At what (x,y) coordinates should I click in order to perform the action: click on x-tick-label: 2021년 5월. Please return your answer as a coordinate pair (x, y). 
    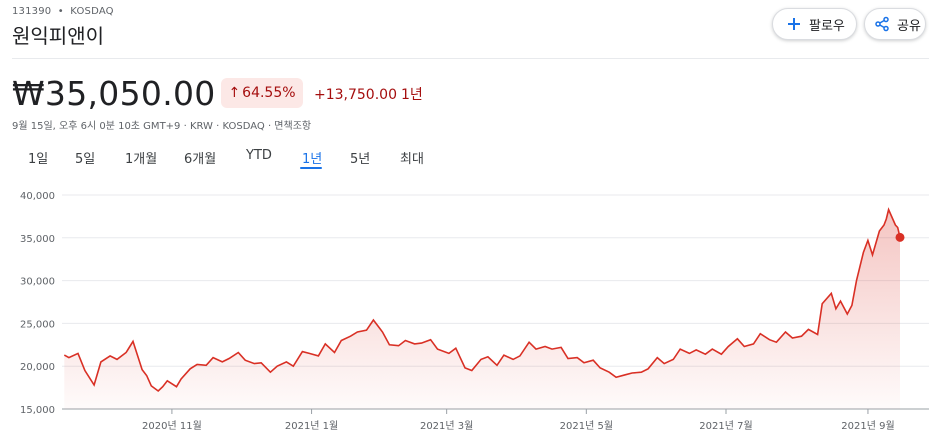
    Looking at the image, I should click on (586, 426).